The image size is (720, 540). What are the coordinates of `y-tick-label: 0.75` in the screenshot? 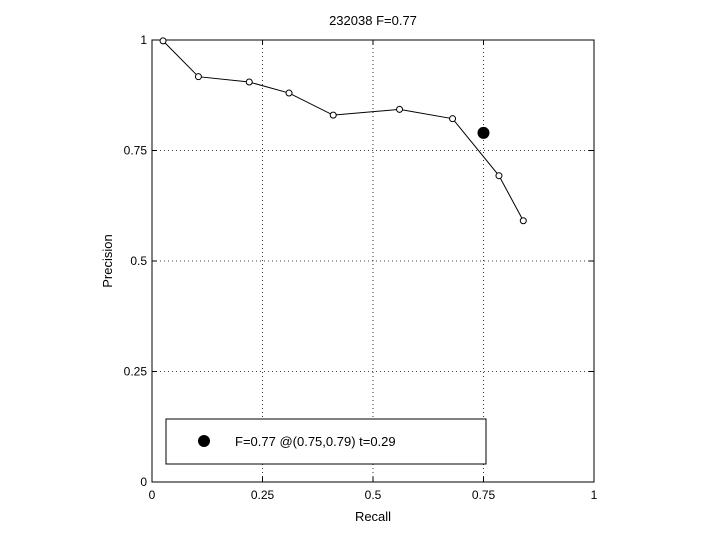 It's located at (136, 151).